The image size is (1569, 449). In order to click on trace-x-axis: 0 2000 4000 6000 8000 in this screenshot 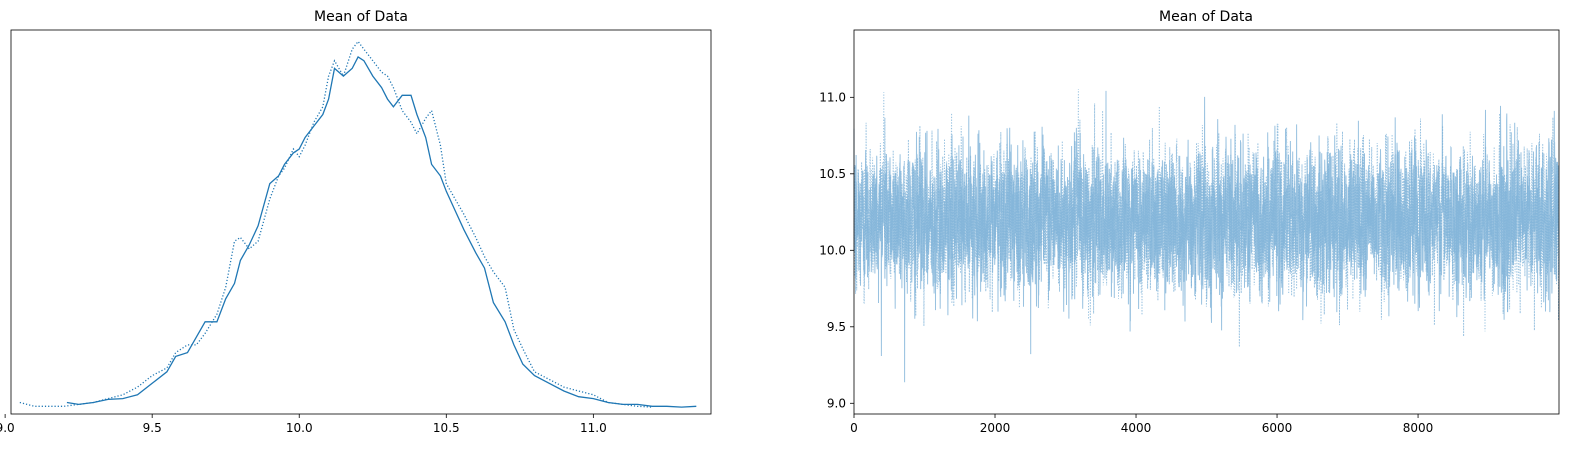, I will do `click(1141, 424)`.